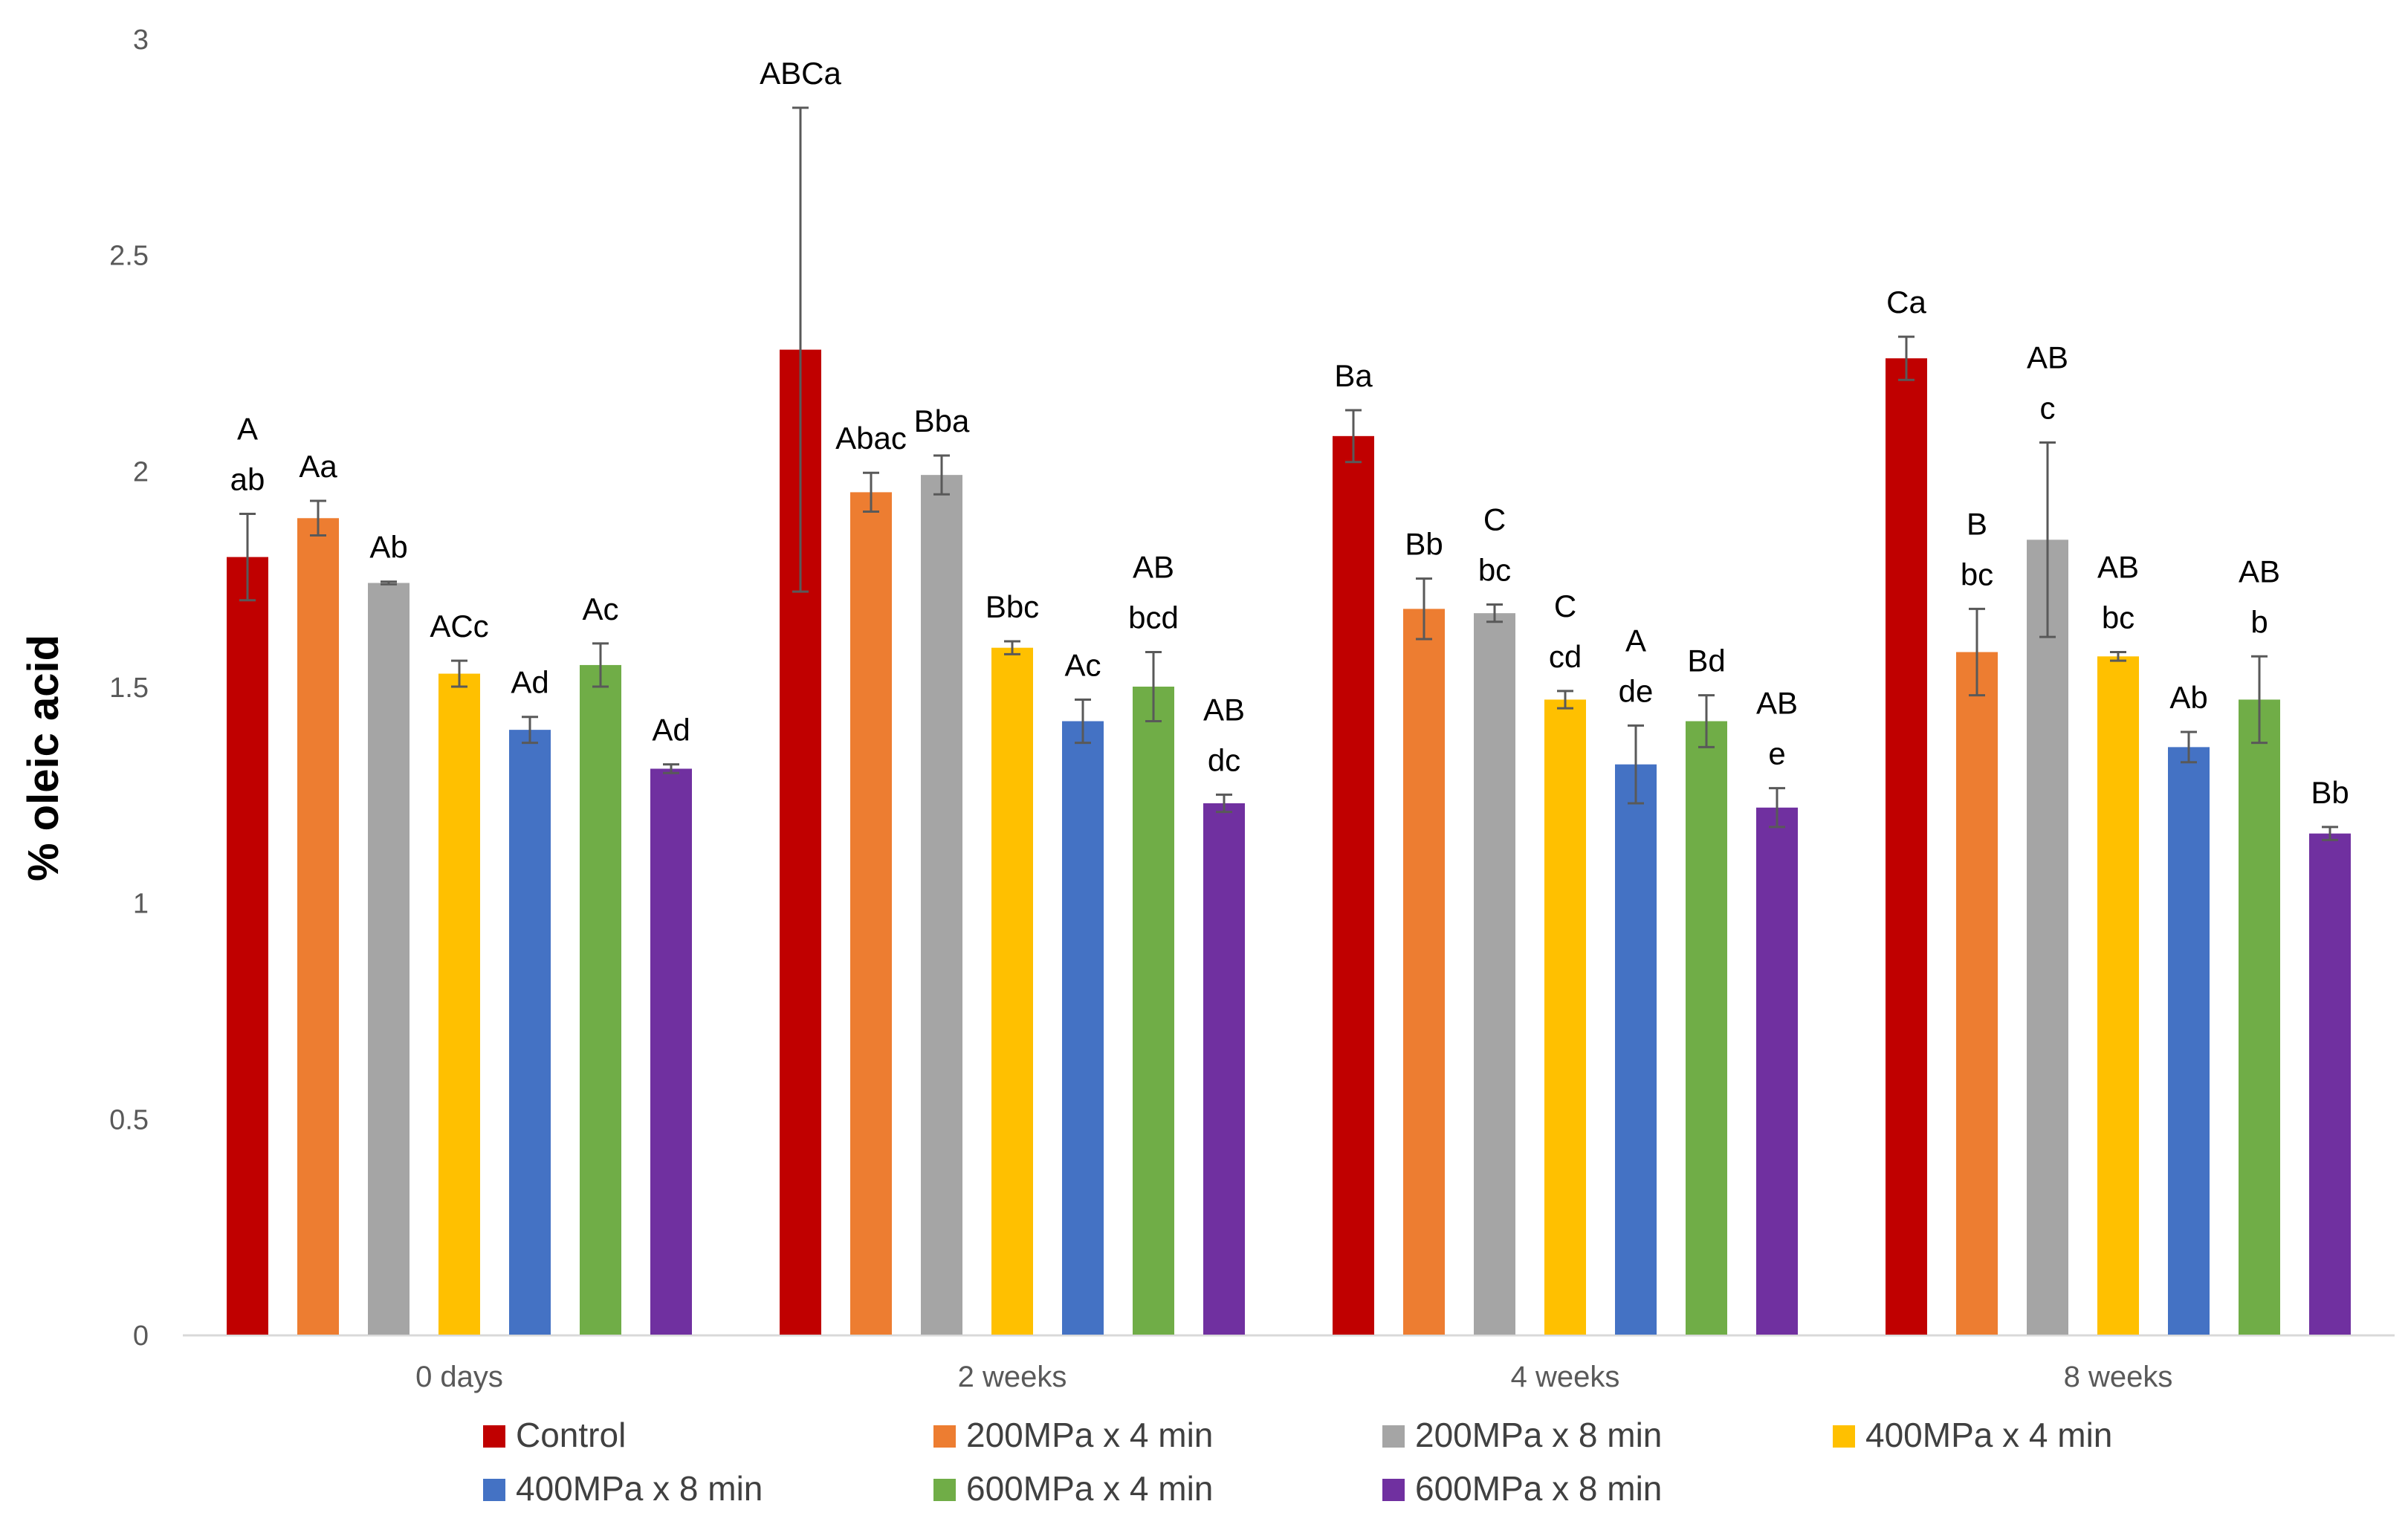 The image size is (2408, 1536). I want to click on legend-item: 200MPa x 8 min, so click(1522, 1435).